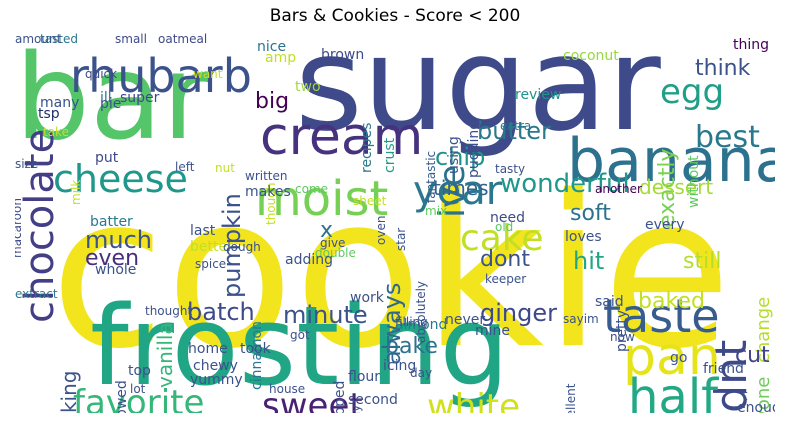 The image size is (790, 428). What do you see at coordinates (120, 179) in the screenshot?
I see `word-cheese: cheese` at bounding box center [120, 179].